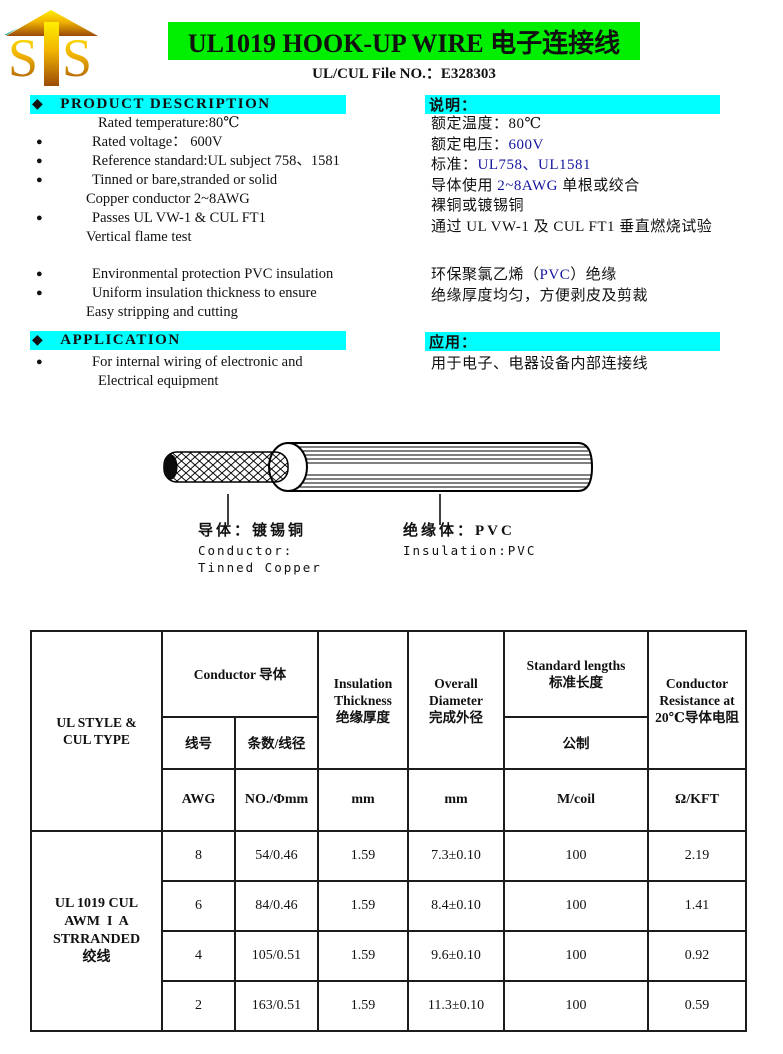  What do you see at coordinates (252, 531) in the screenshot?
I see `conductor-label-cn: 导体：镀锡铜` at bounding box center [252, 531].